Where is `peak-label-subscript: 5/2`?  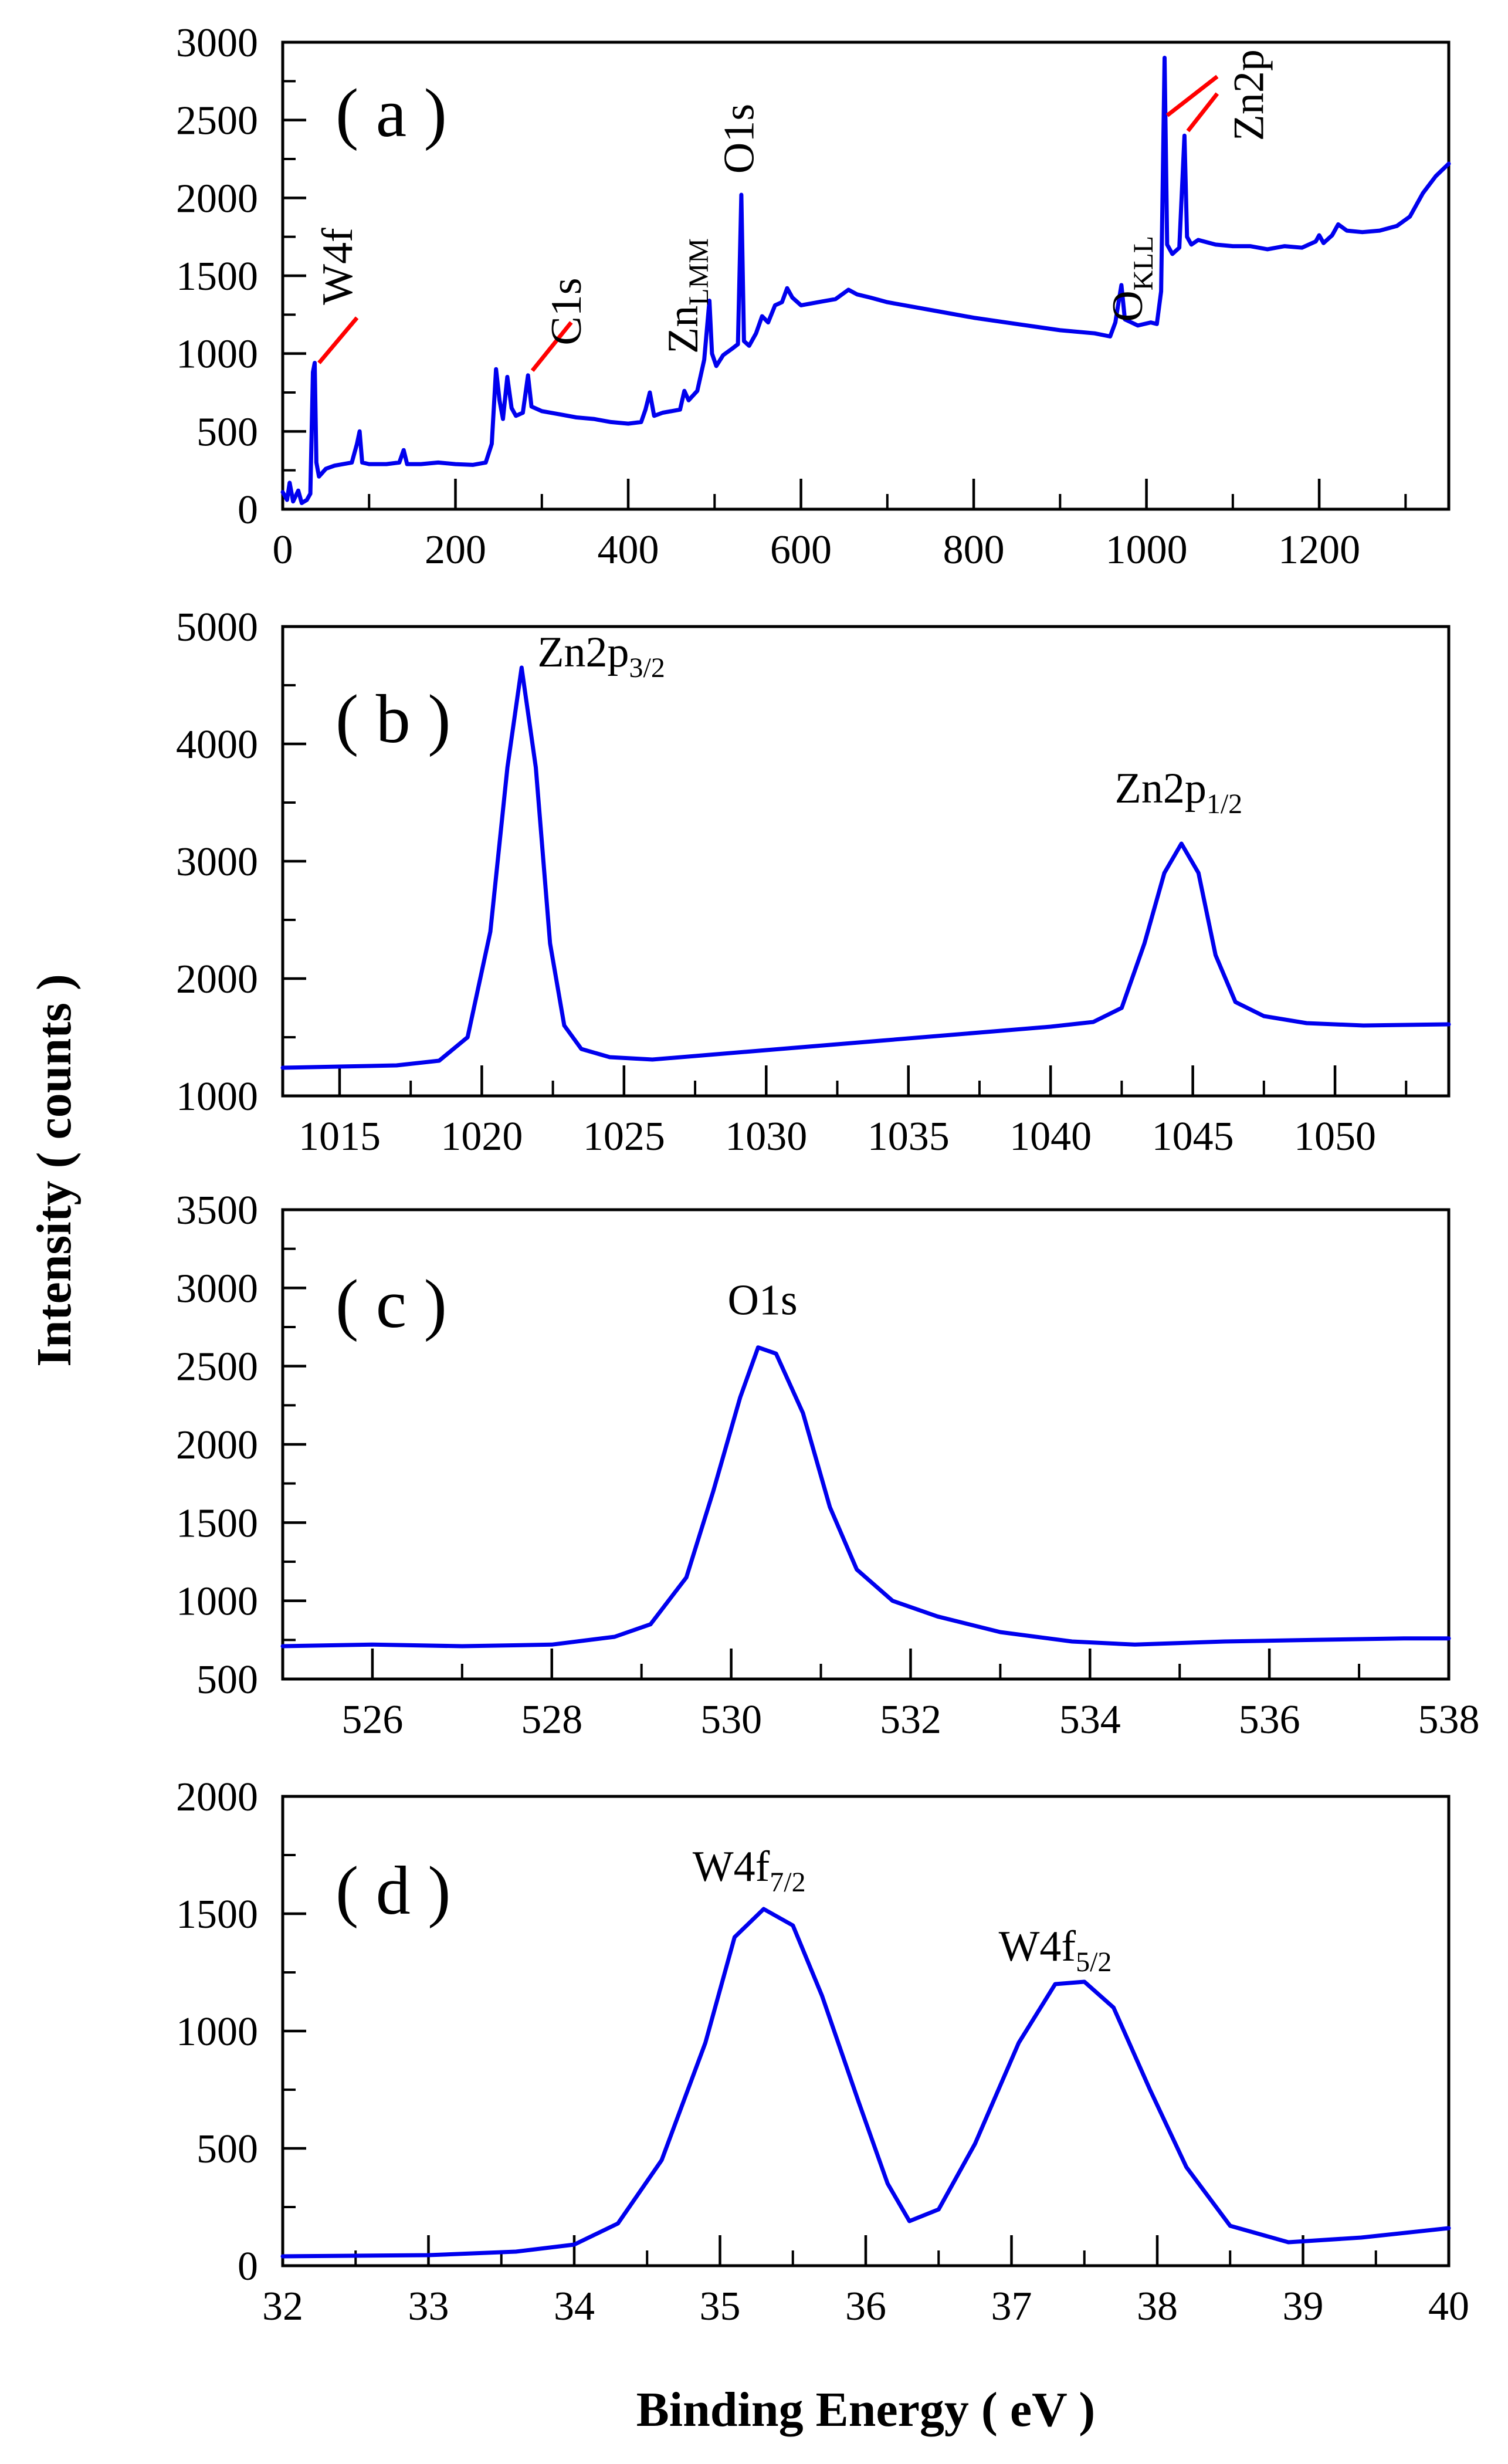
peak-label-subscript: 5/2 is located at coordinates (1093, 1962).